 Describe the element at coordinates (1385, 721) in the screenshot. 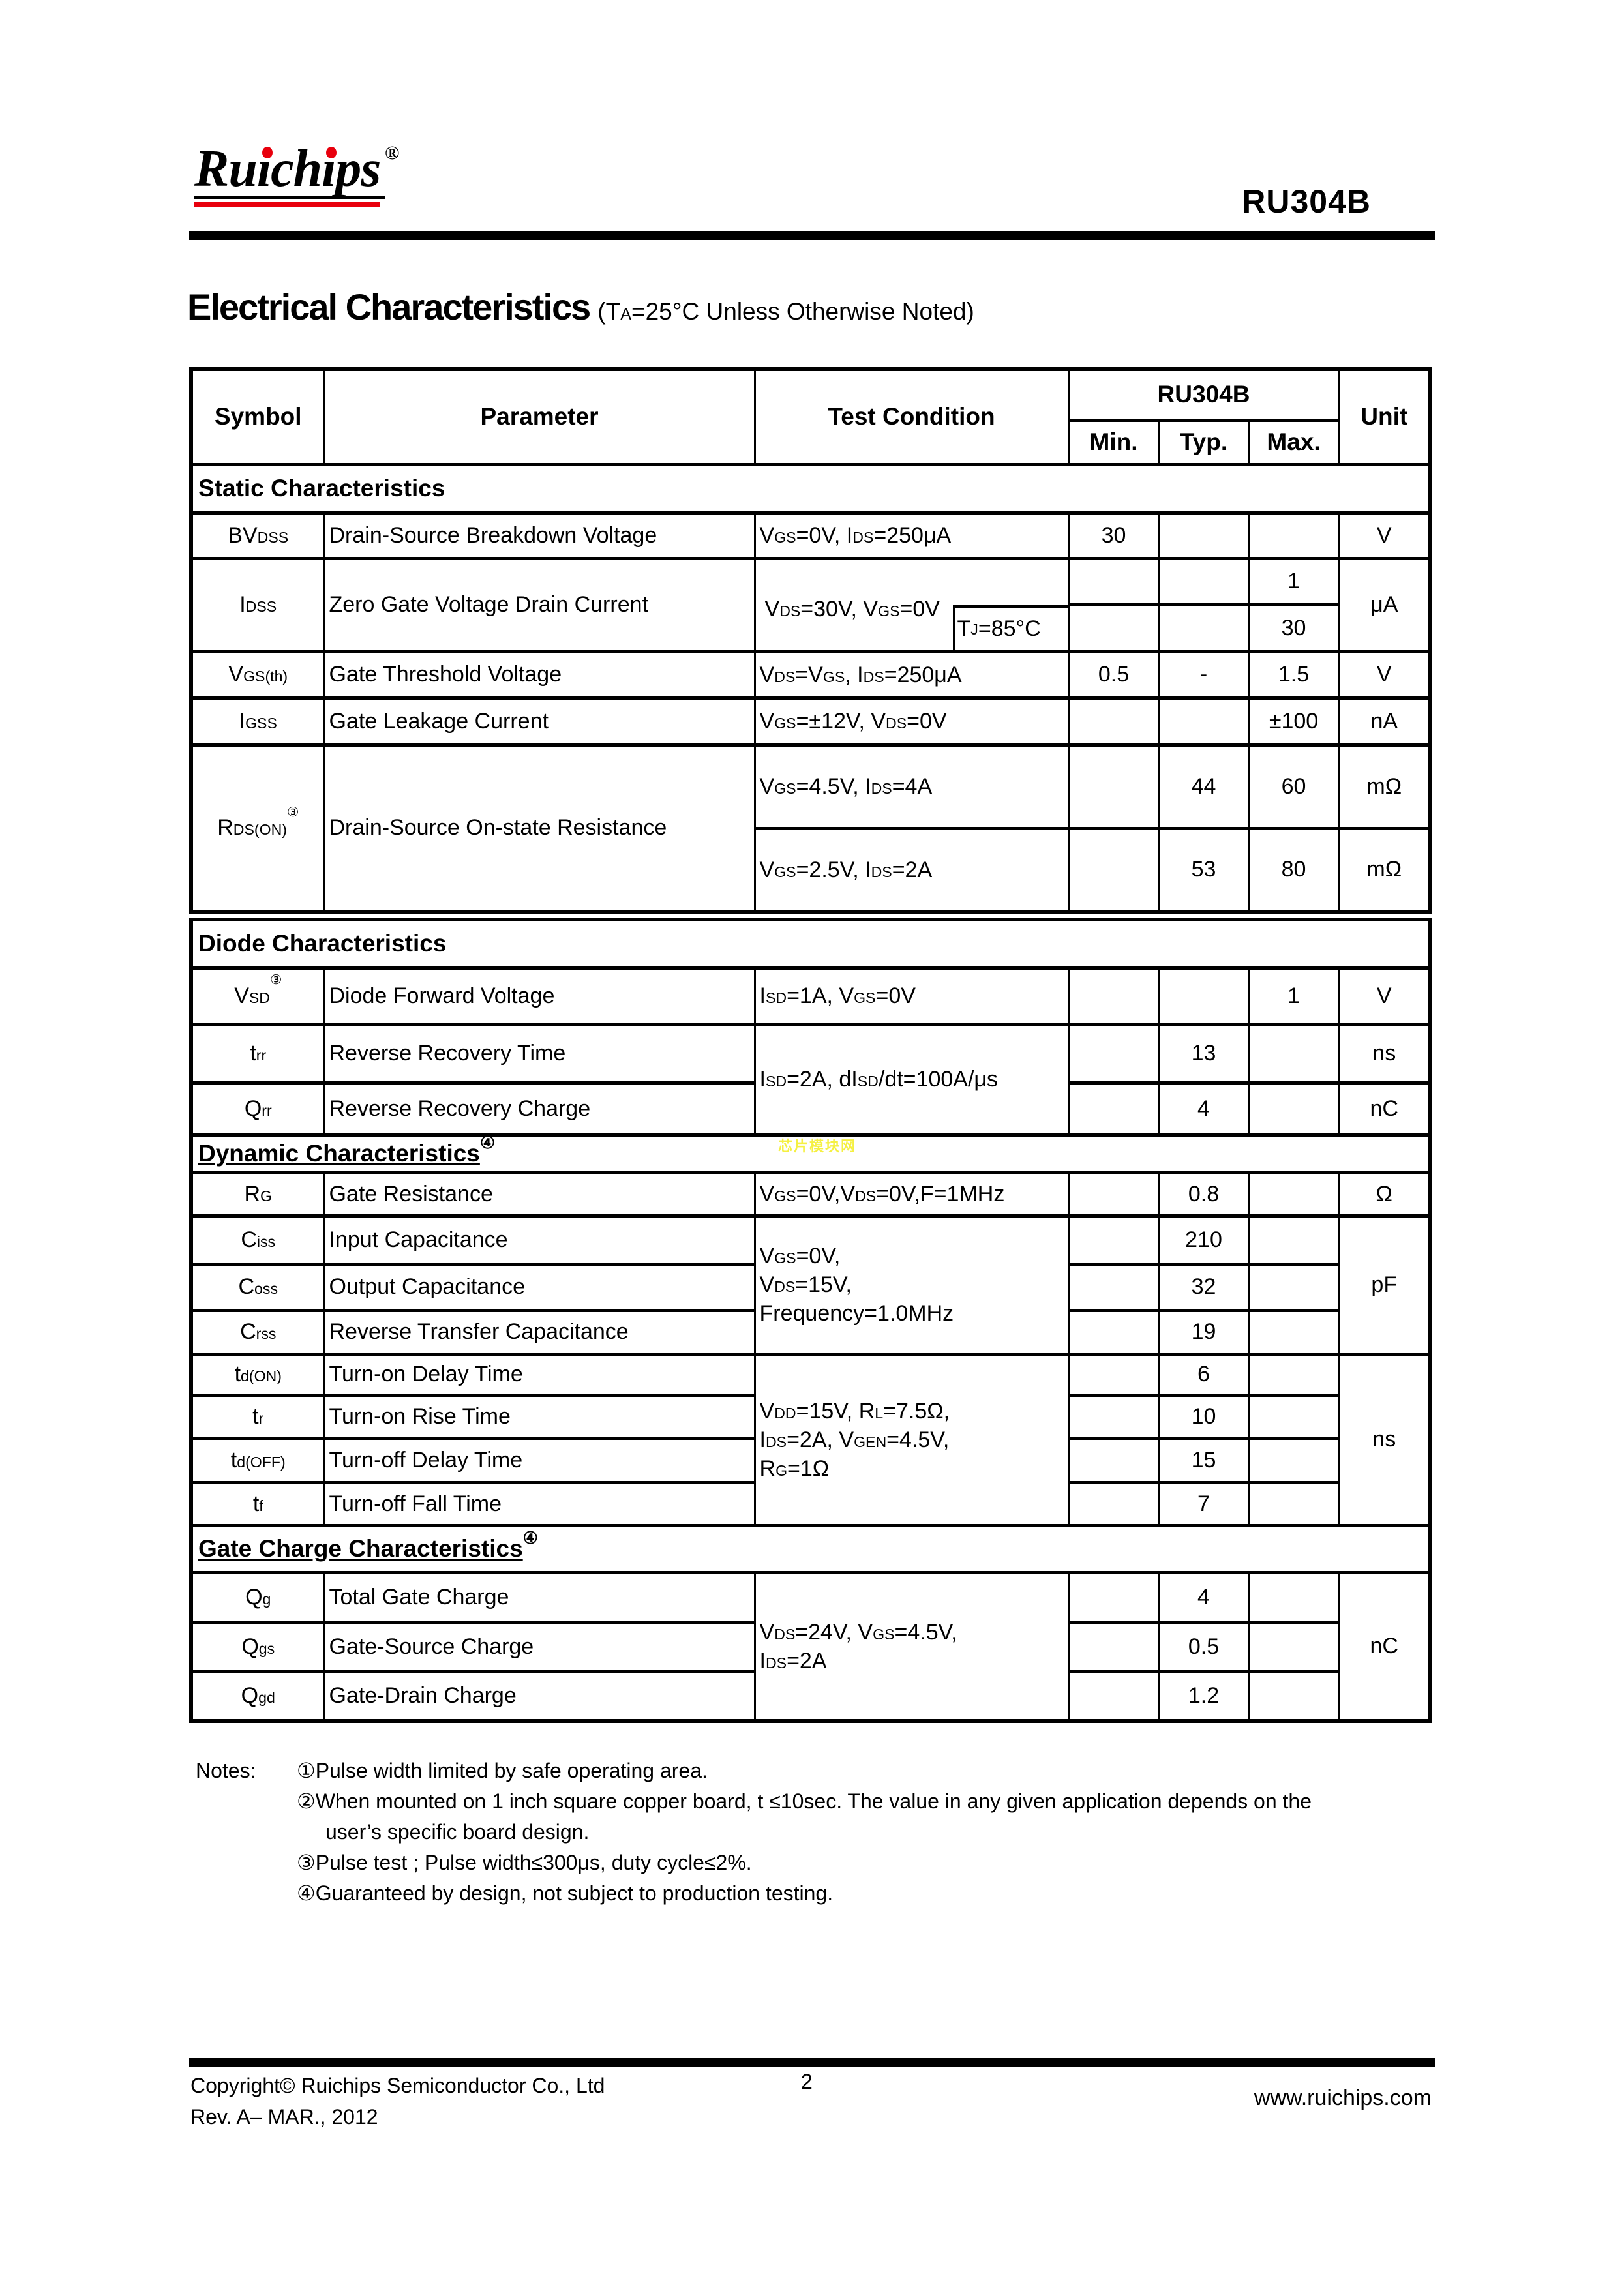

I see `igss-unit: nA` at that location.